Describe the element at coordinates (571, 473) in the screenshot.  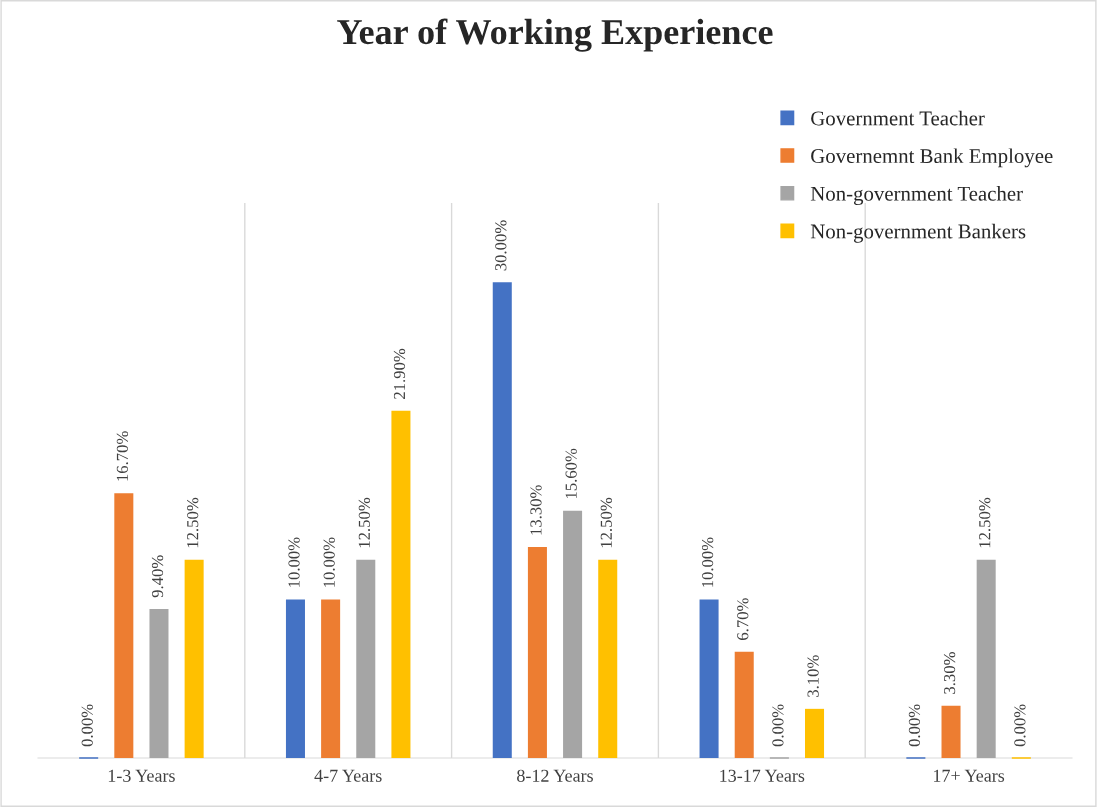
I see `data-label: 15.60%` at that location.